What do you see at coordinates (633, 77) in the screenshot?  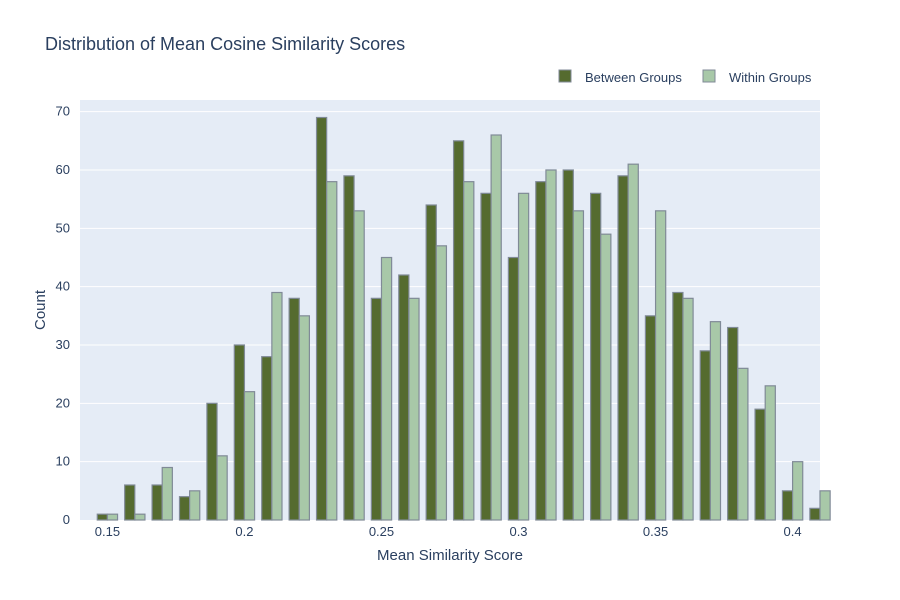 I see `legend-label-between: Between Groups` at bounding box center [633, 77].